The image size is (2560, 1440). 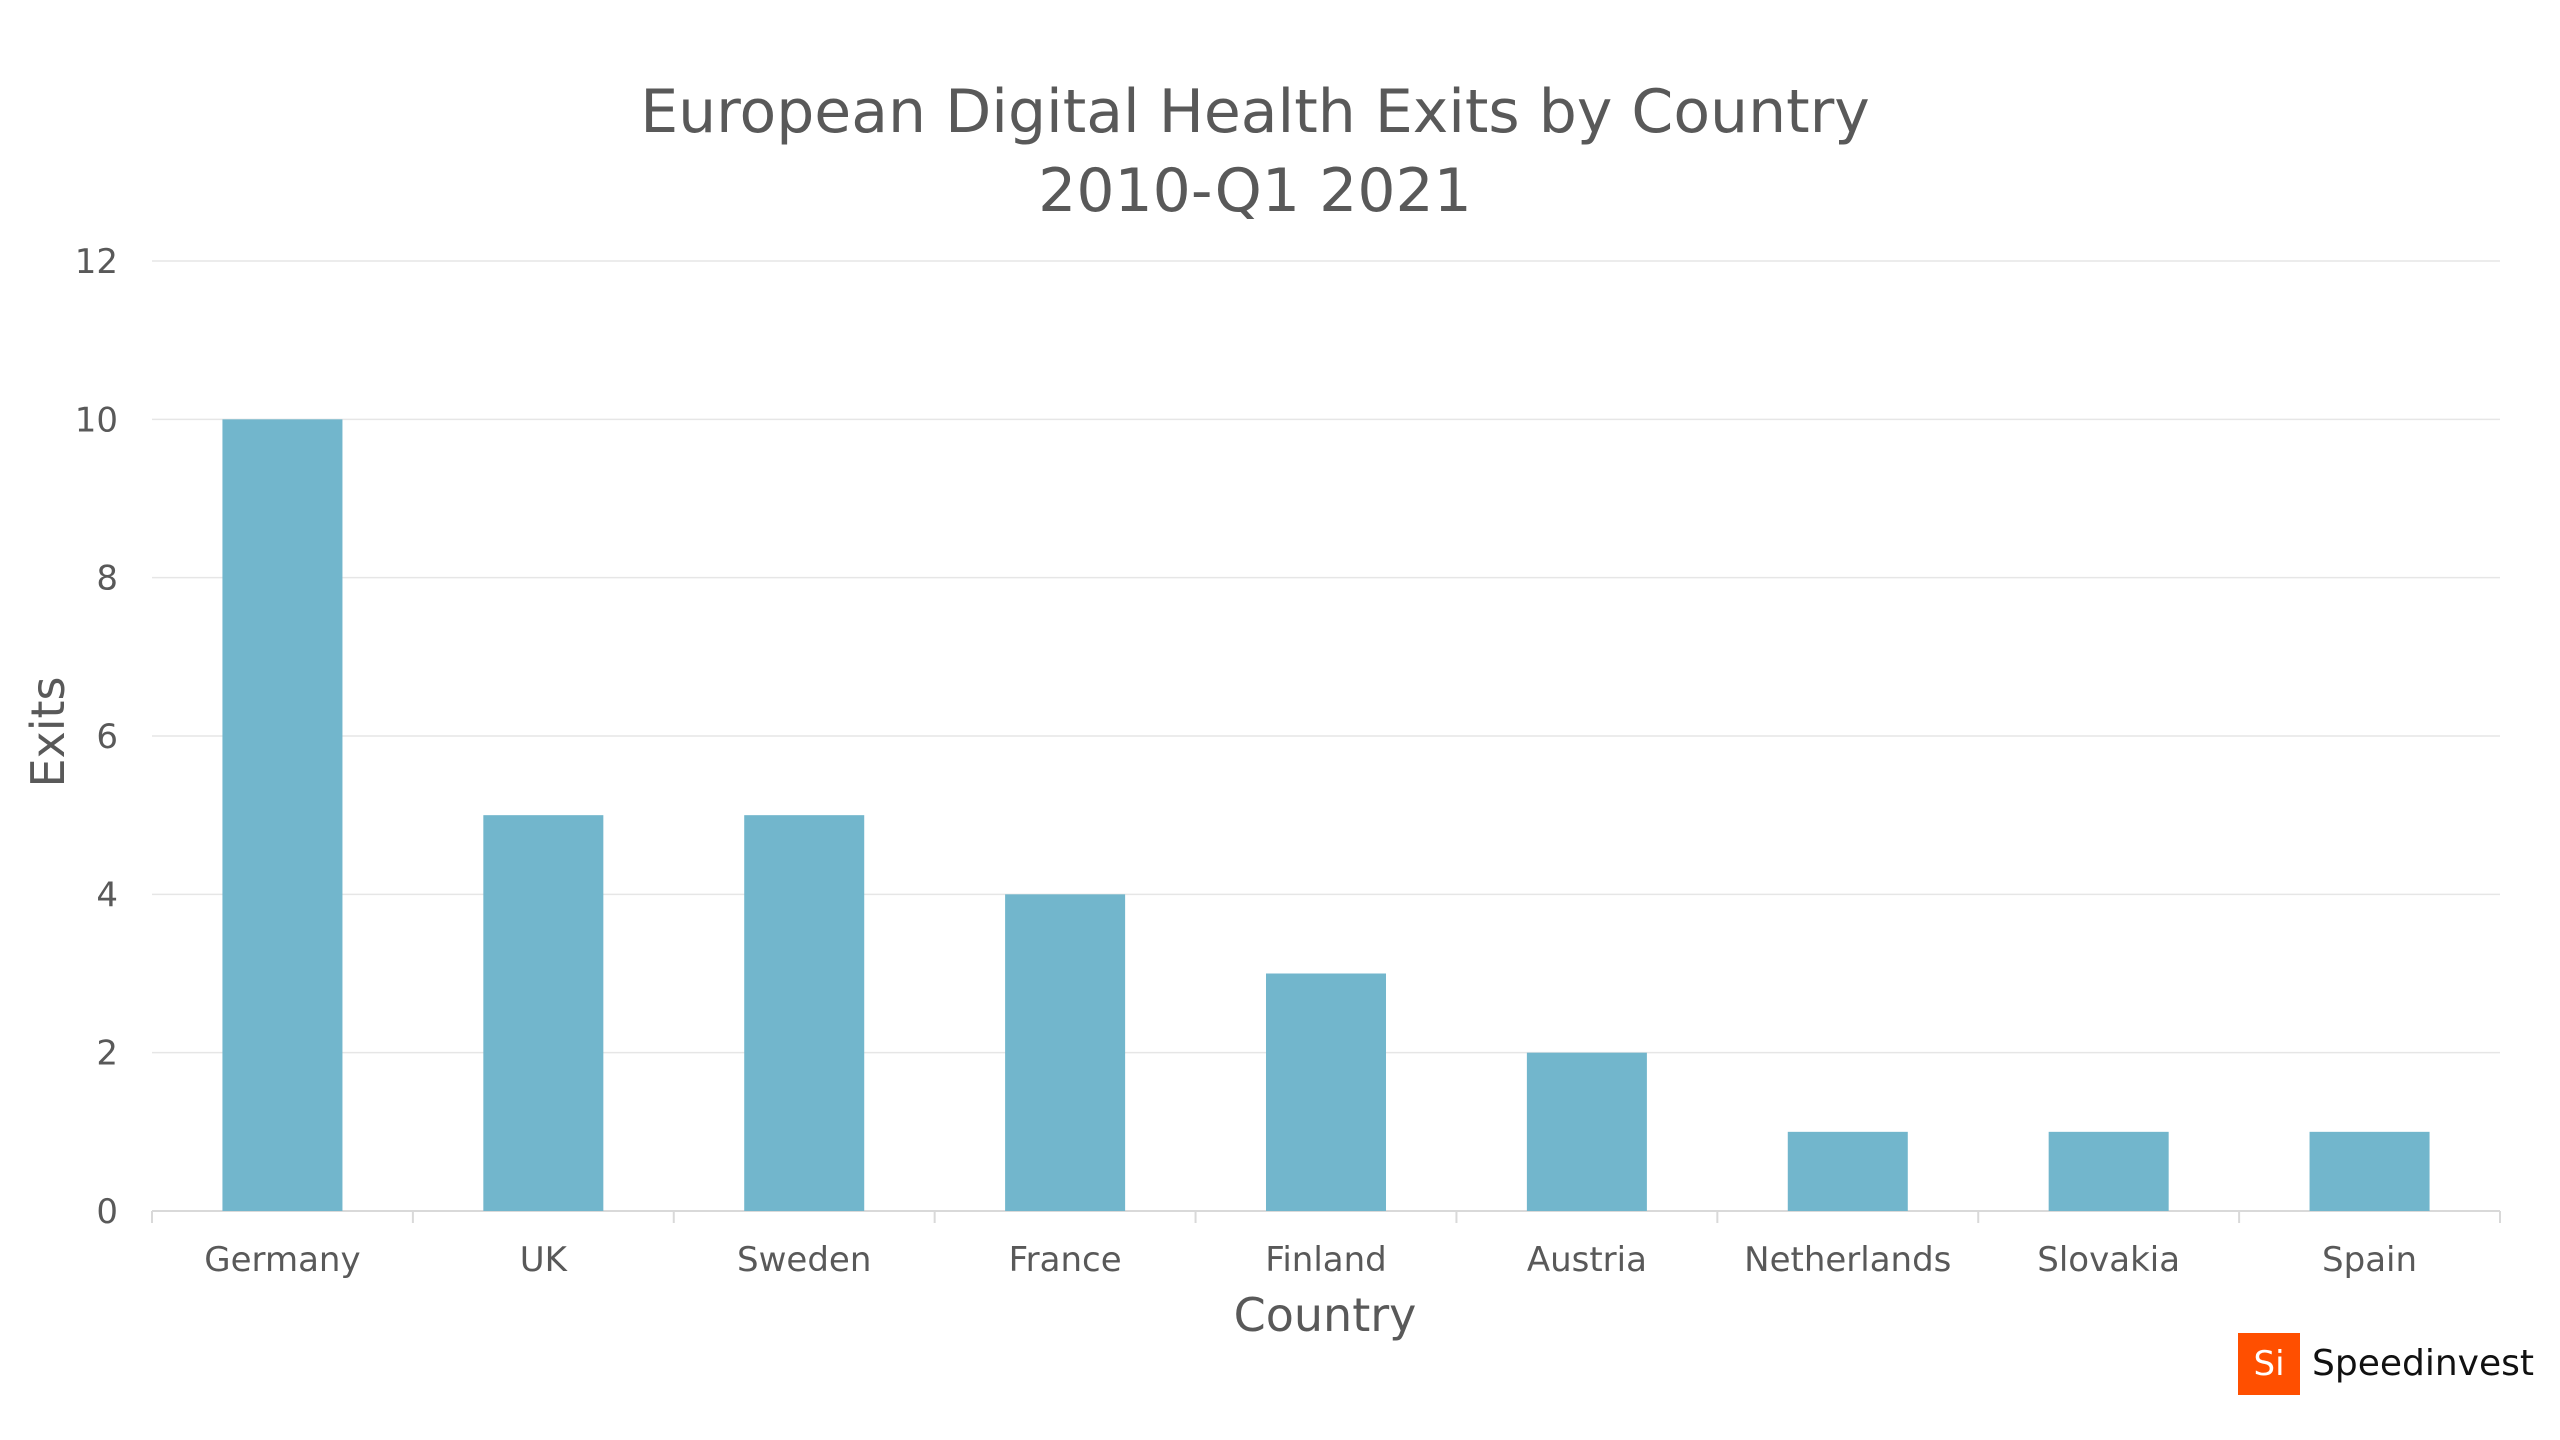 I want to click on y-tick-label: 8, so click(x=107, y=579).